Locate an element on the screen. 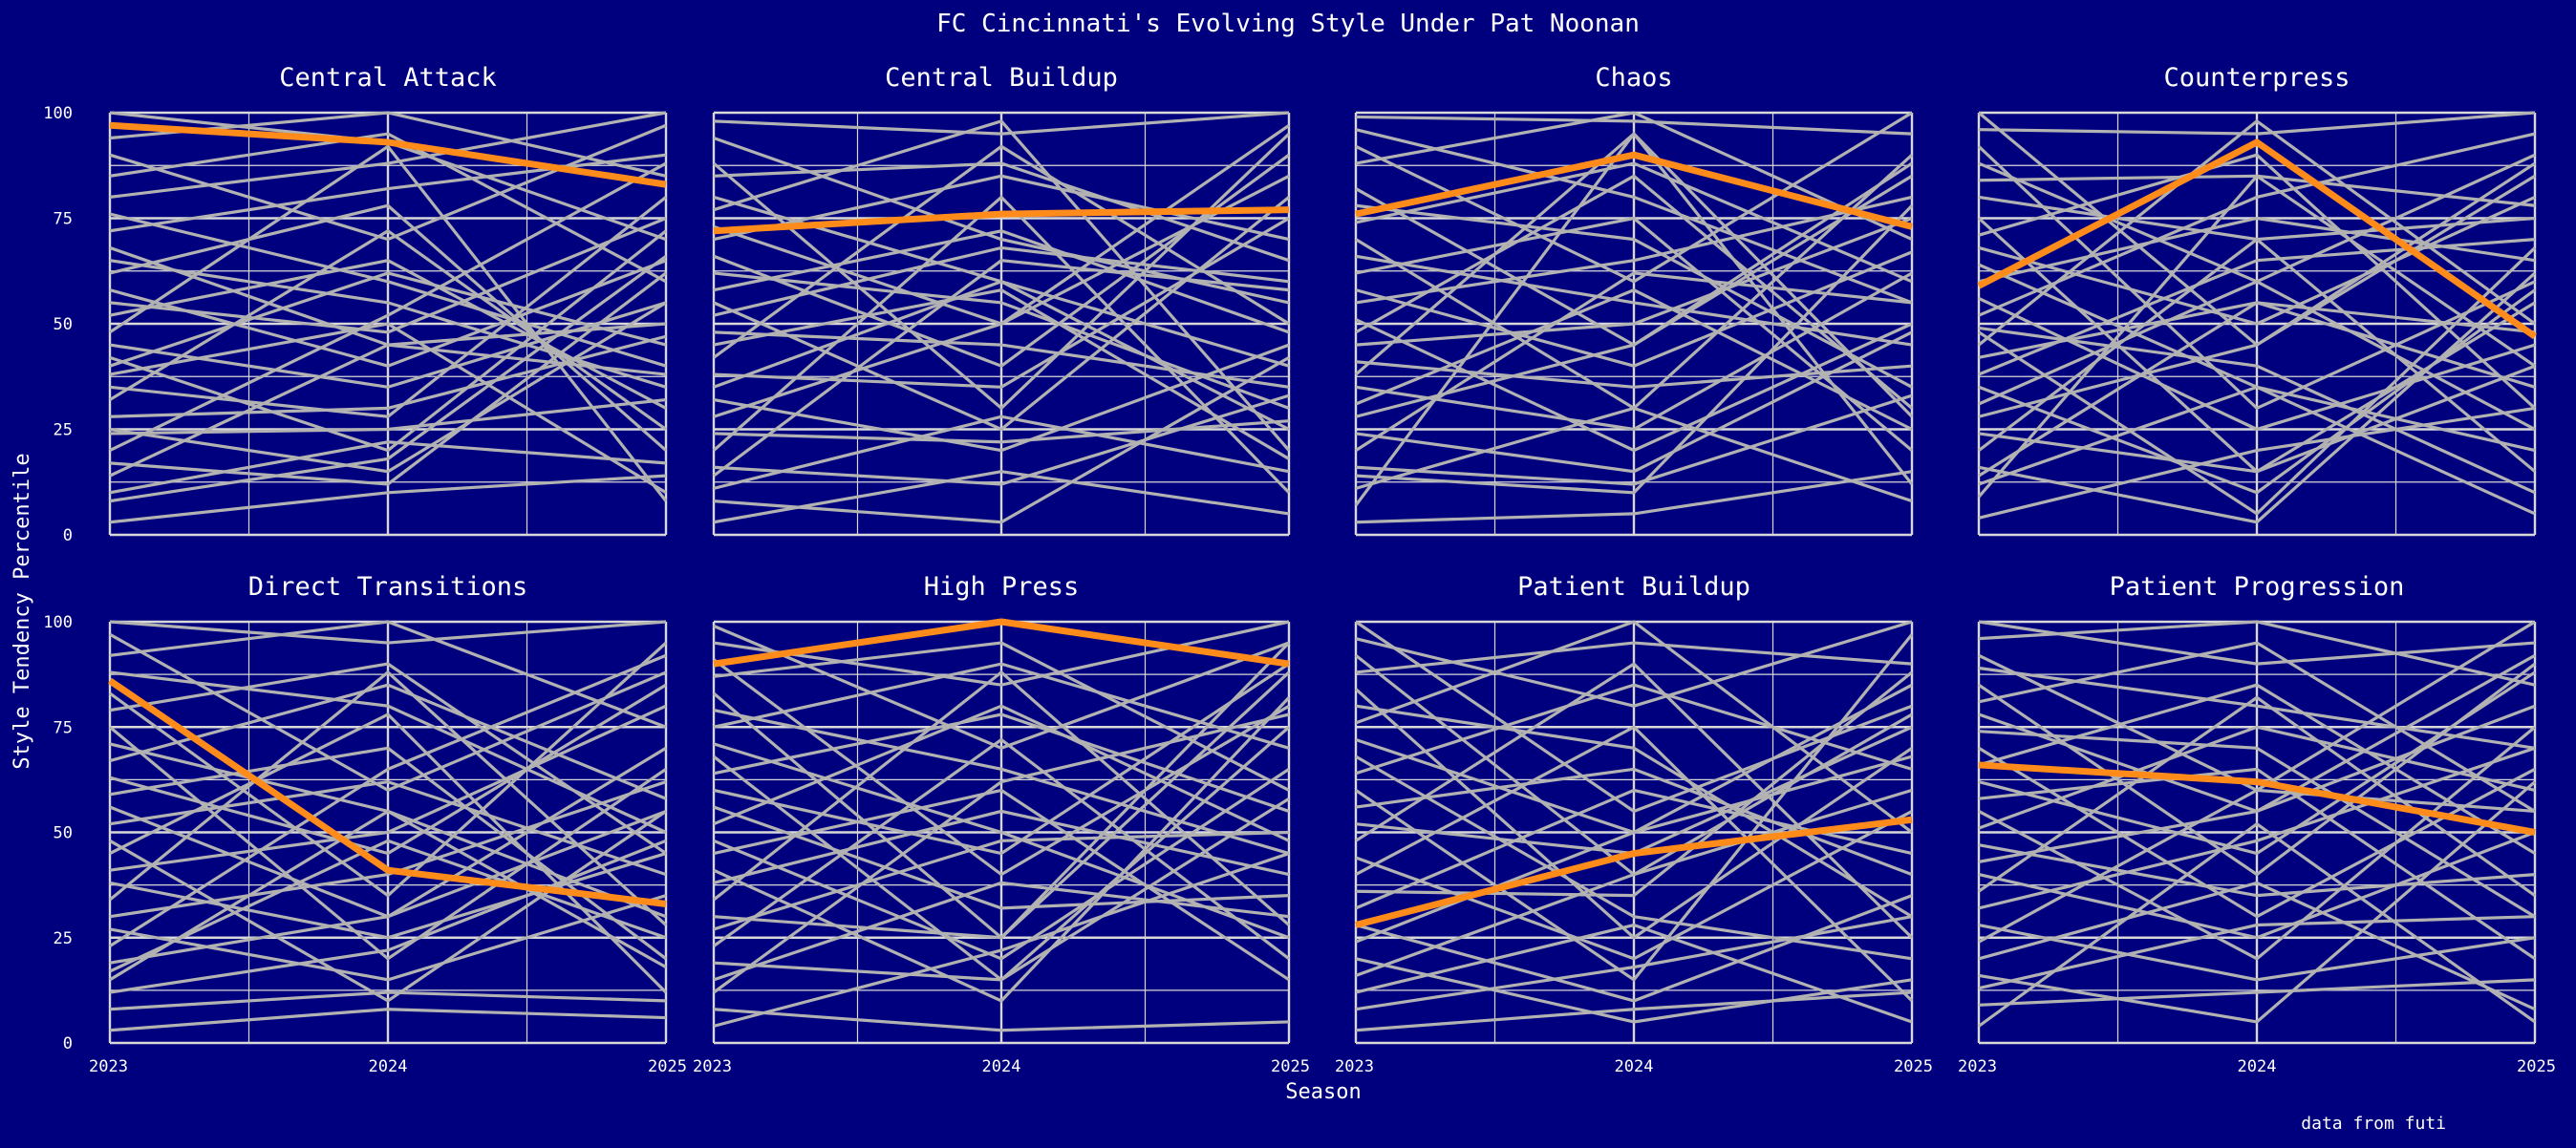 Image resolution: width=2576 pixels, height=1148 pixels. facet-panel: Direct Transitions 0 25 50 75 100 2023 2024 2025 is located at coordinates (365, 824).